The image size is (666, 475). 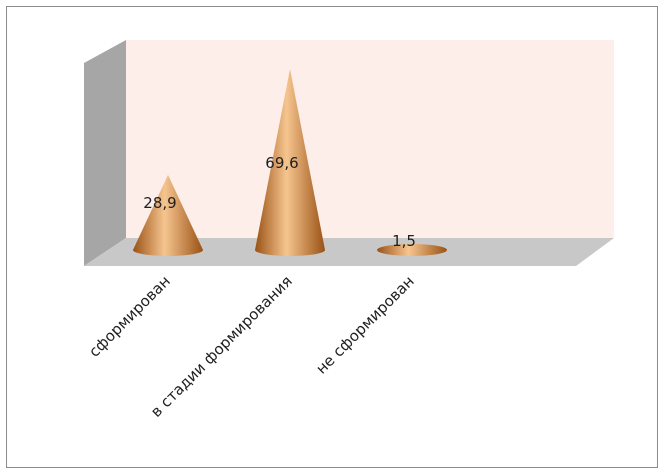 What do you see at coordinates (129, 316) in the screenshot?
I see `x-tick-label: сформирован` at bounding box center [129, 316].